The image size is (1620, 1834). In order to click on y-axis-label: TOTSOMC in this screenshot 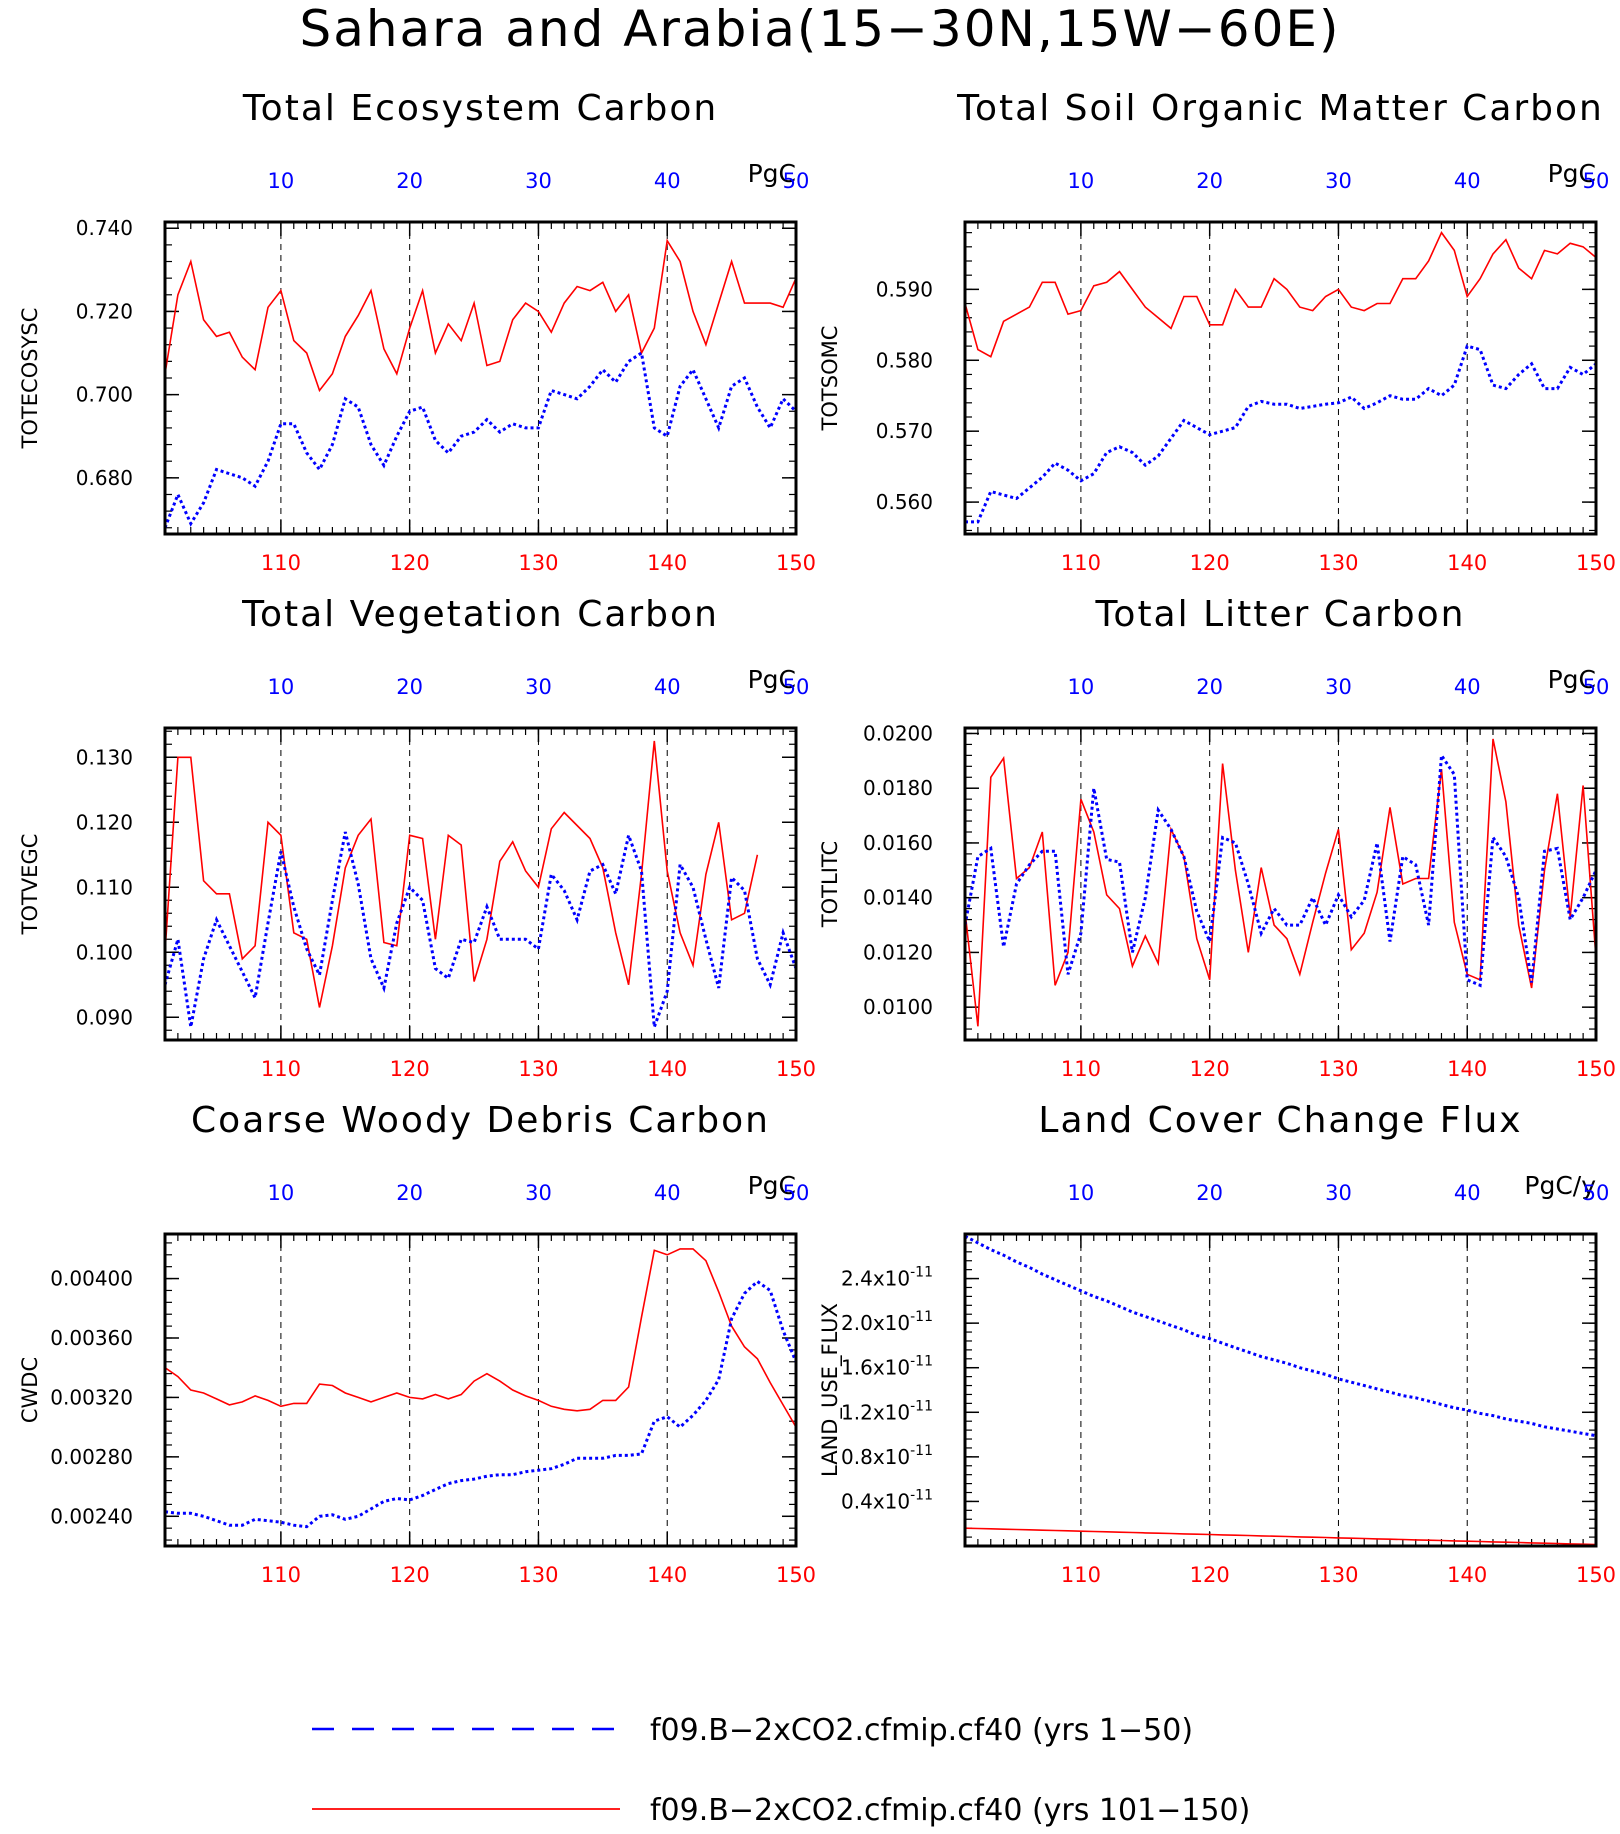, I will do `click(830, 379)`.